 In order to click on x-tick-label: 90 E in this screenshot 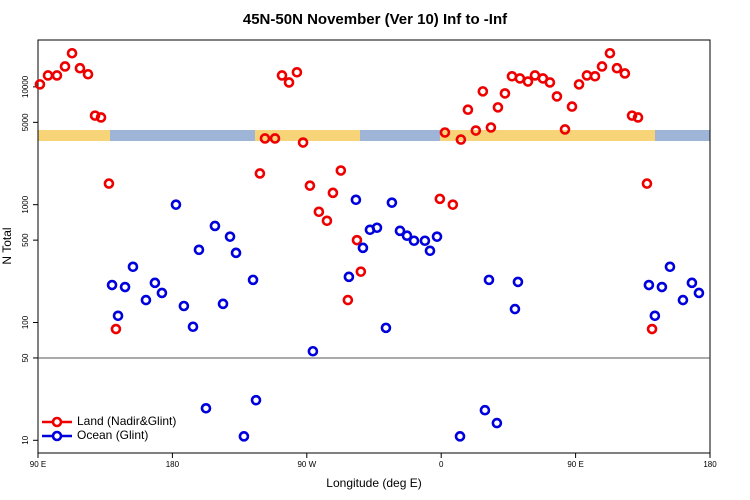, I will do `click(38, 464)`.